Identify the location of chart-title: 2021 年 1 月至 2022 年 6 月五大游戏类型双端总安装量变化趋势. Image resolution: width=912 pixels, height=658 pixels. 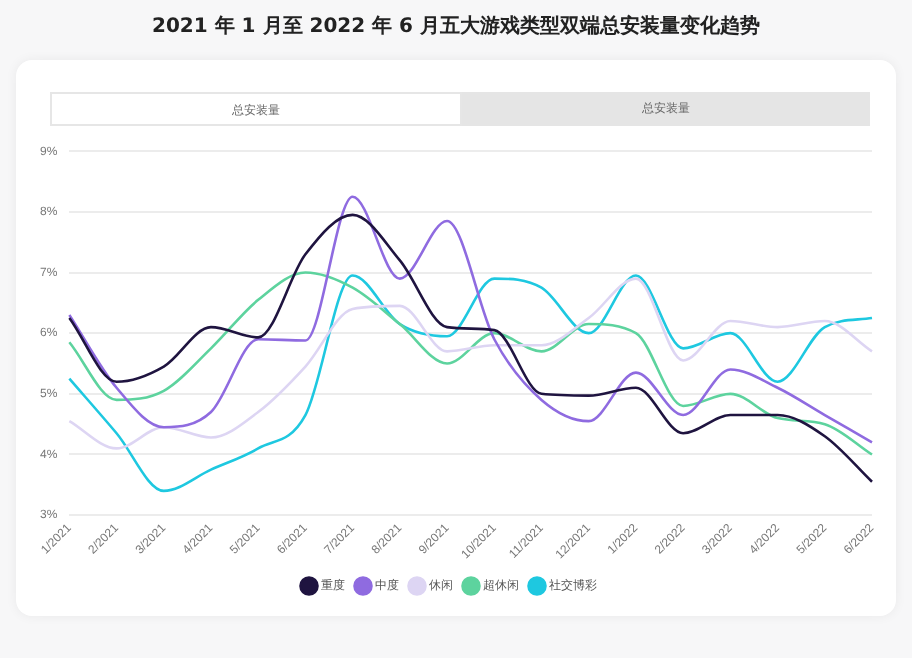
(456, 26).